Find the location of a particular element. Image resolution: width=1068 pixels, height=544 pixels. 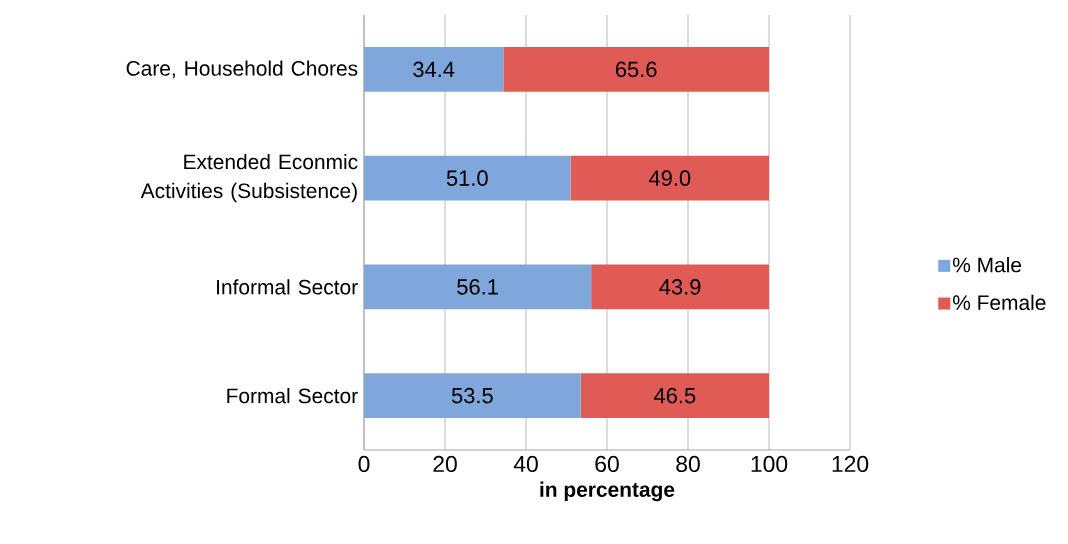

data-label: 53.5 is located at coordinates (472, 395).